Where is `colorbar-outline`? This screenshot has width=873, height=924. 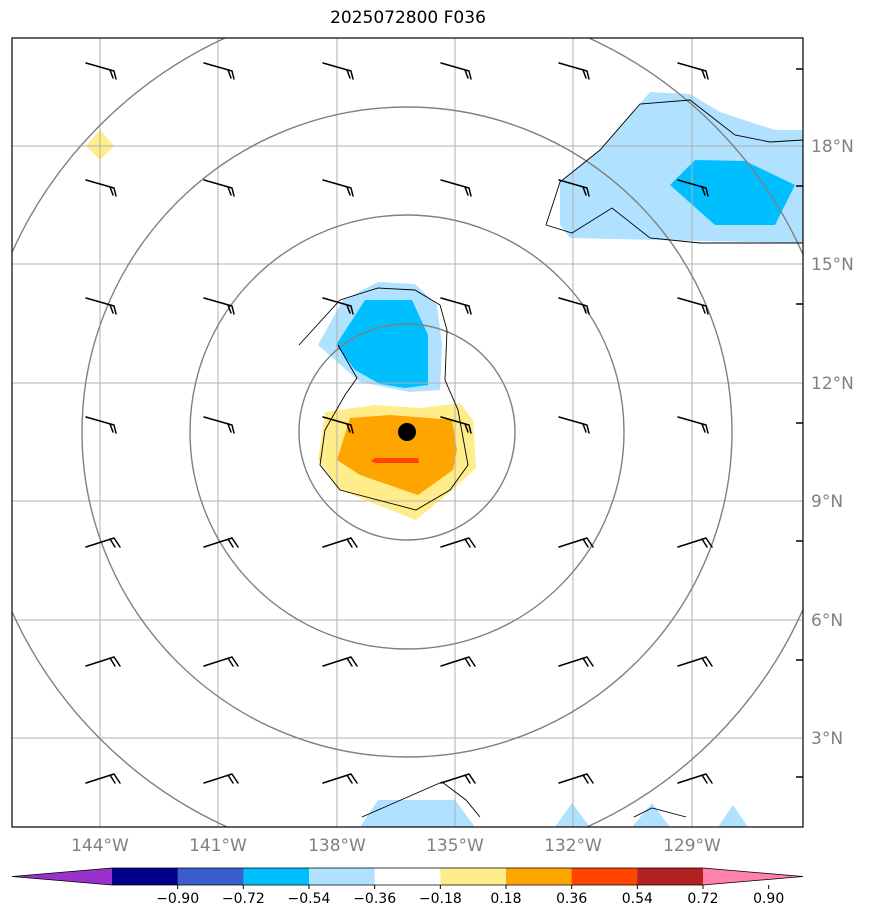 colorbar-outline is located at coordinates (407, 876).